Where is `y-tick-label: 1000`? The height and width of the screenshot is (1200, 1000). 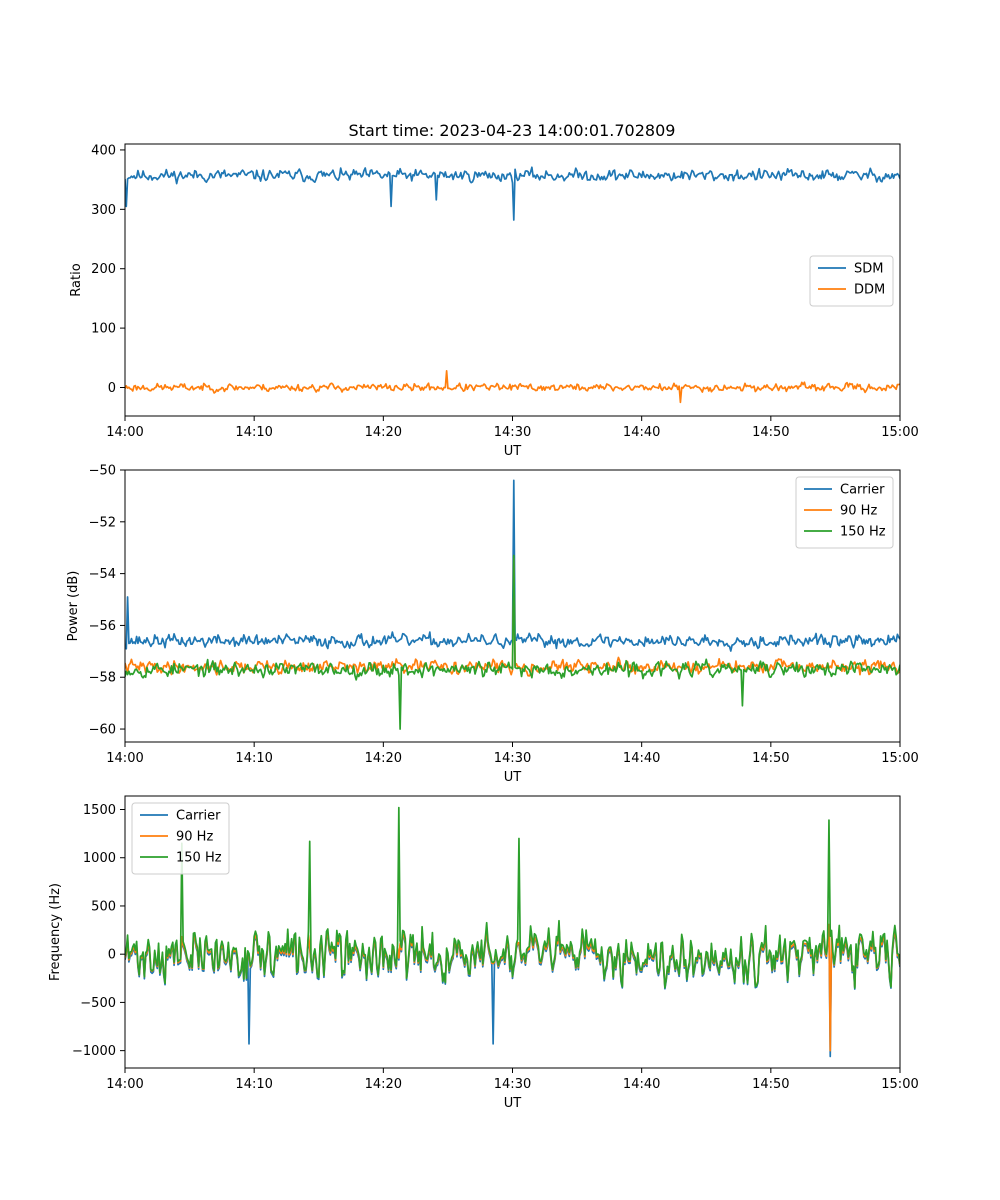 y-tick-label: 1000 is located at coordinates (99, 858).